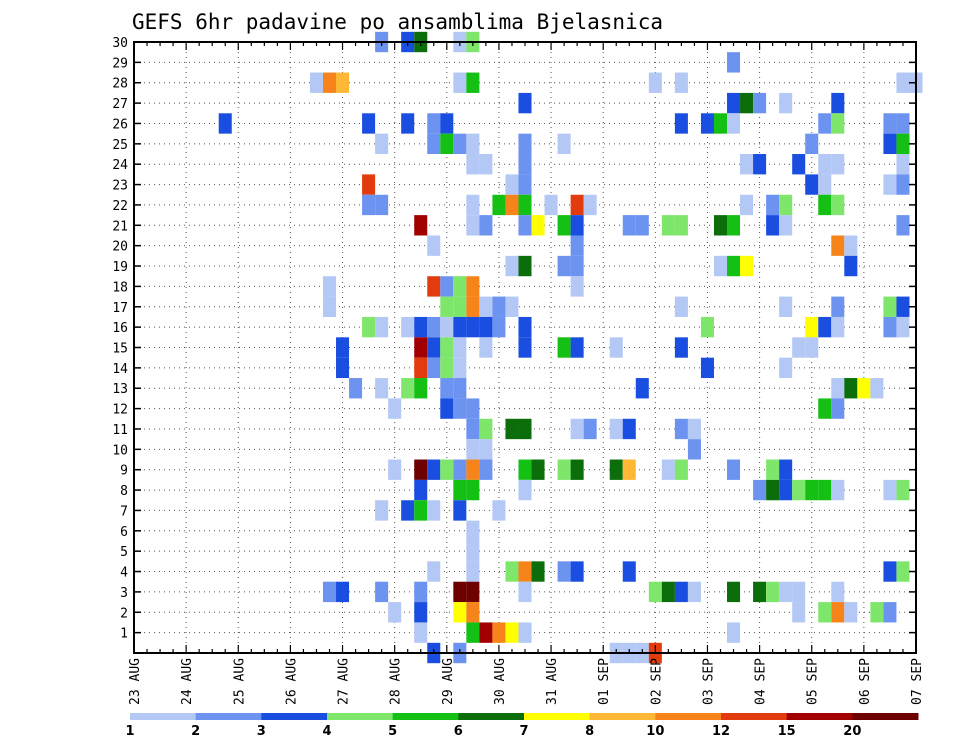 Image resolution: width=960 pixels, height=742 pixels. What do you see at coordinates (187, 681) in the screenshot?
I see `x-tick-label: 24 AUG` at bounding box center [187, 681].